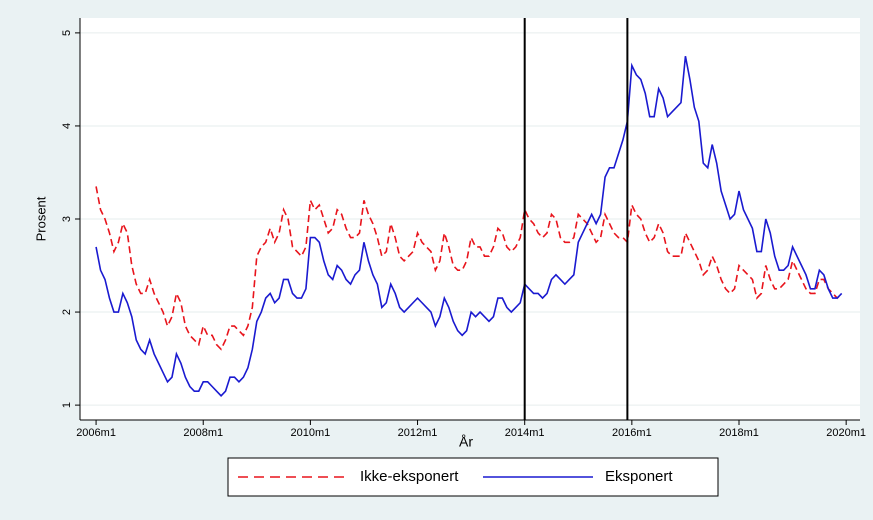 This screenshot has height=520, width=873. I want to click on y-tick-label: 2, so click(67, 312).